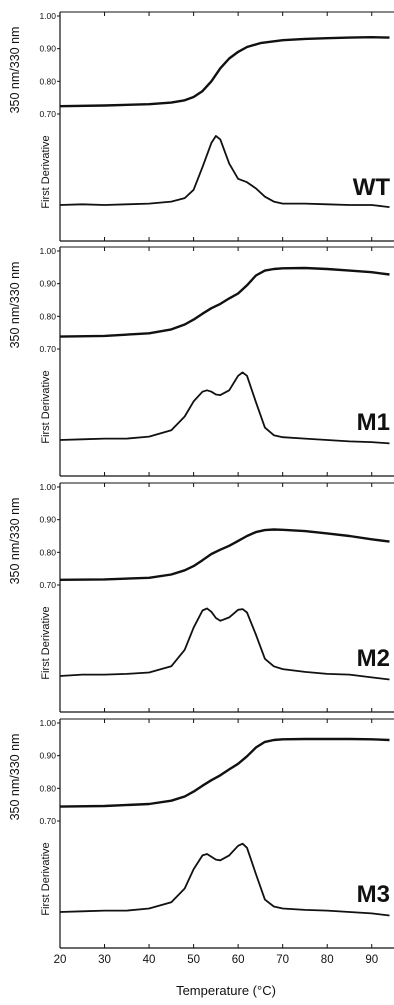  Describe the element at coordinates (372, 187) in the screenshot. I see `panel-label: WT` at that location.